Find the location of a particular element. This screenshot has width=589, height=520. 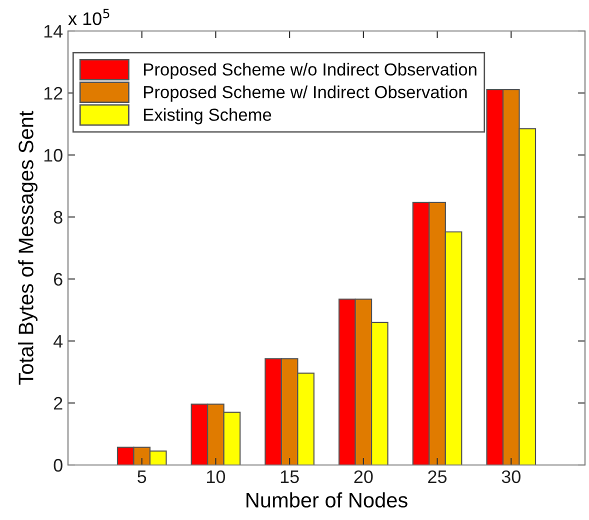

x-tick-label: 20 is located at coordinates (363, 477).